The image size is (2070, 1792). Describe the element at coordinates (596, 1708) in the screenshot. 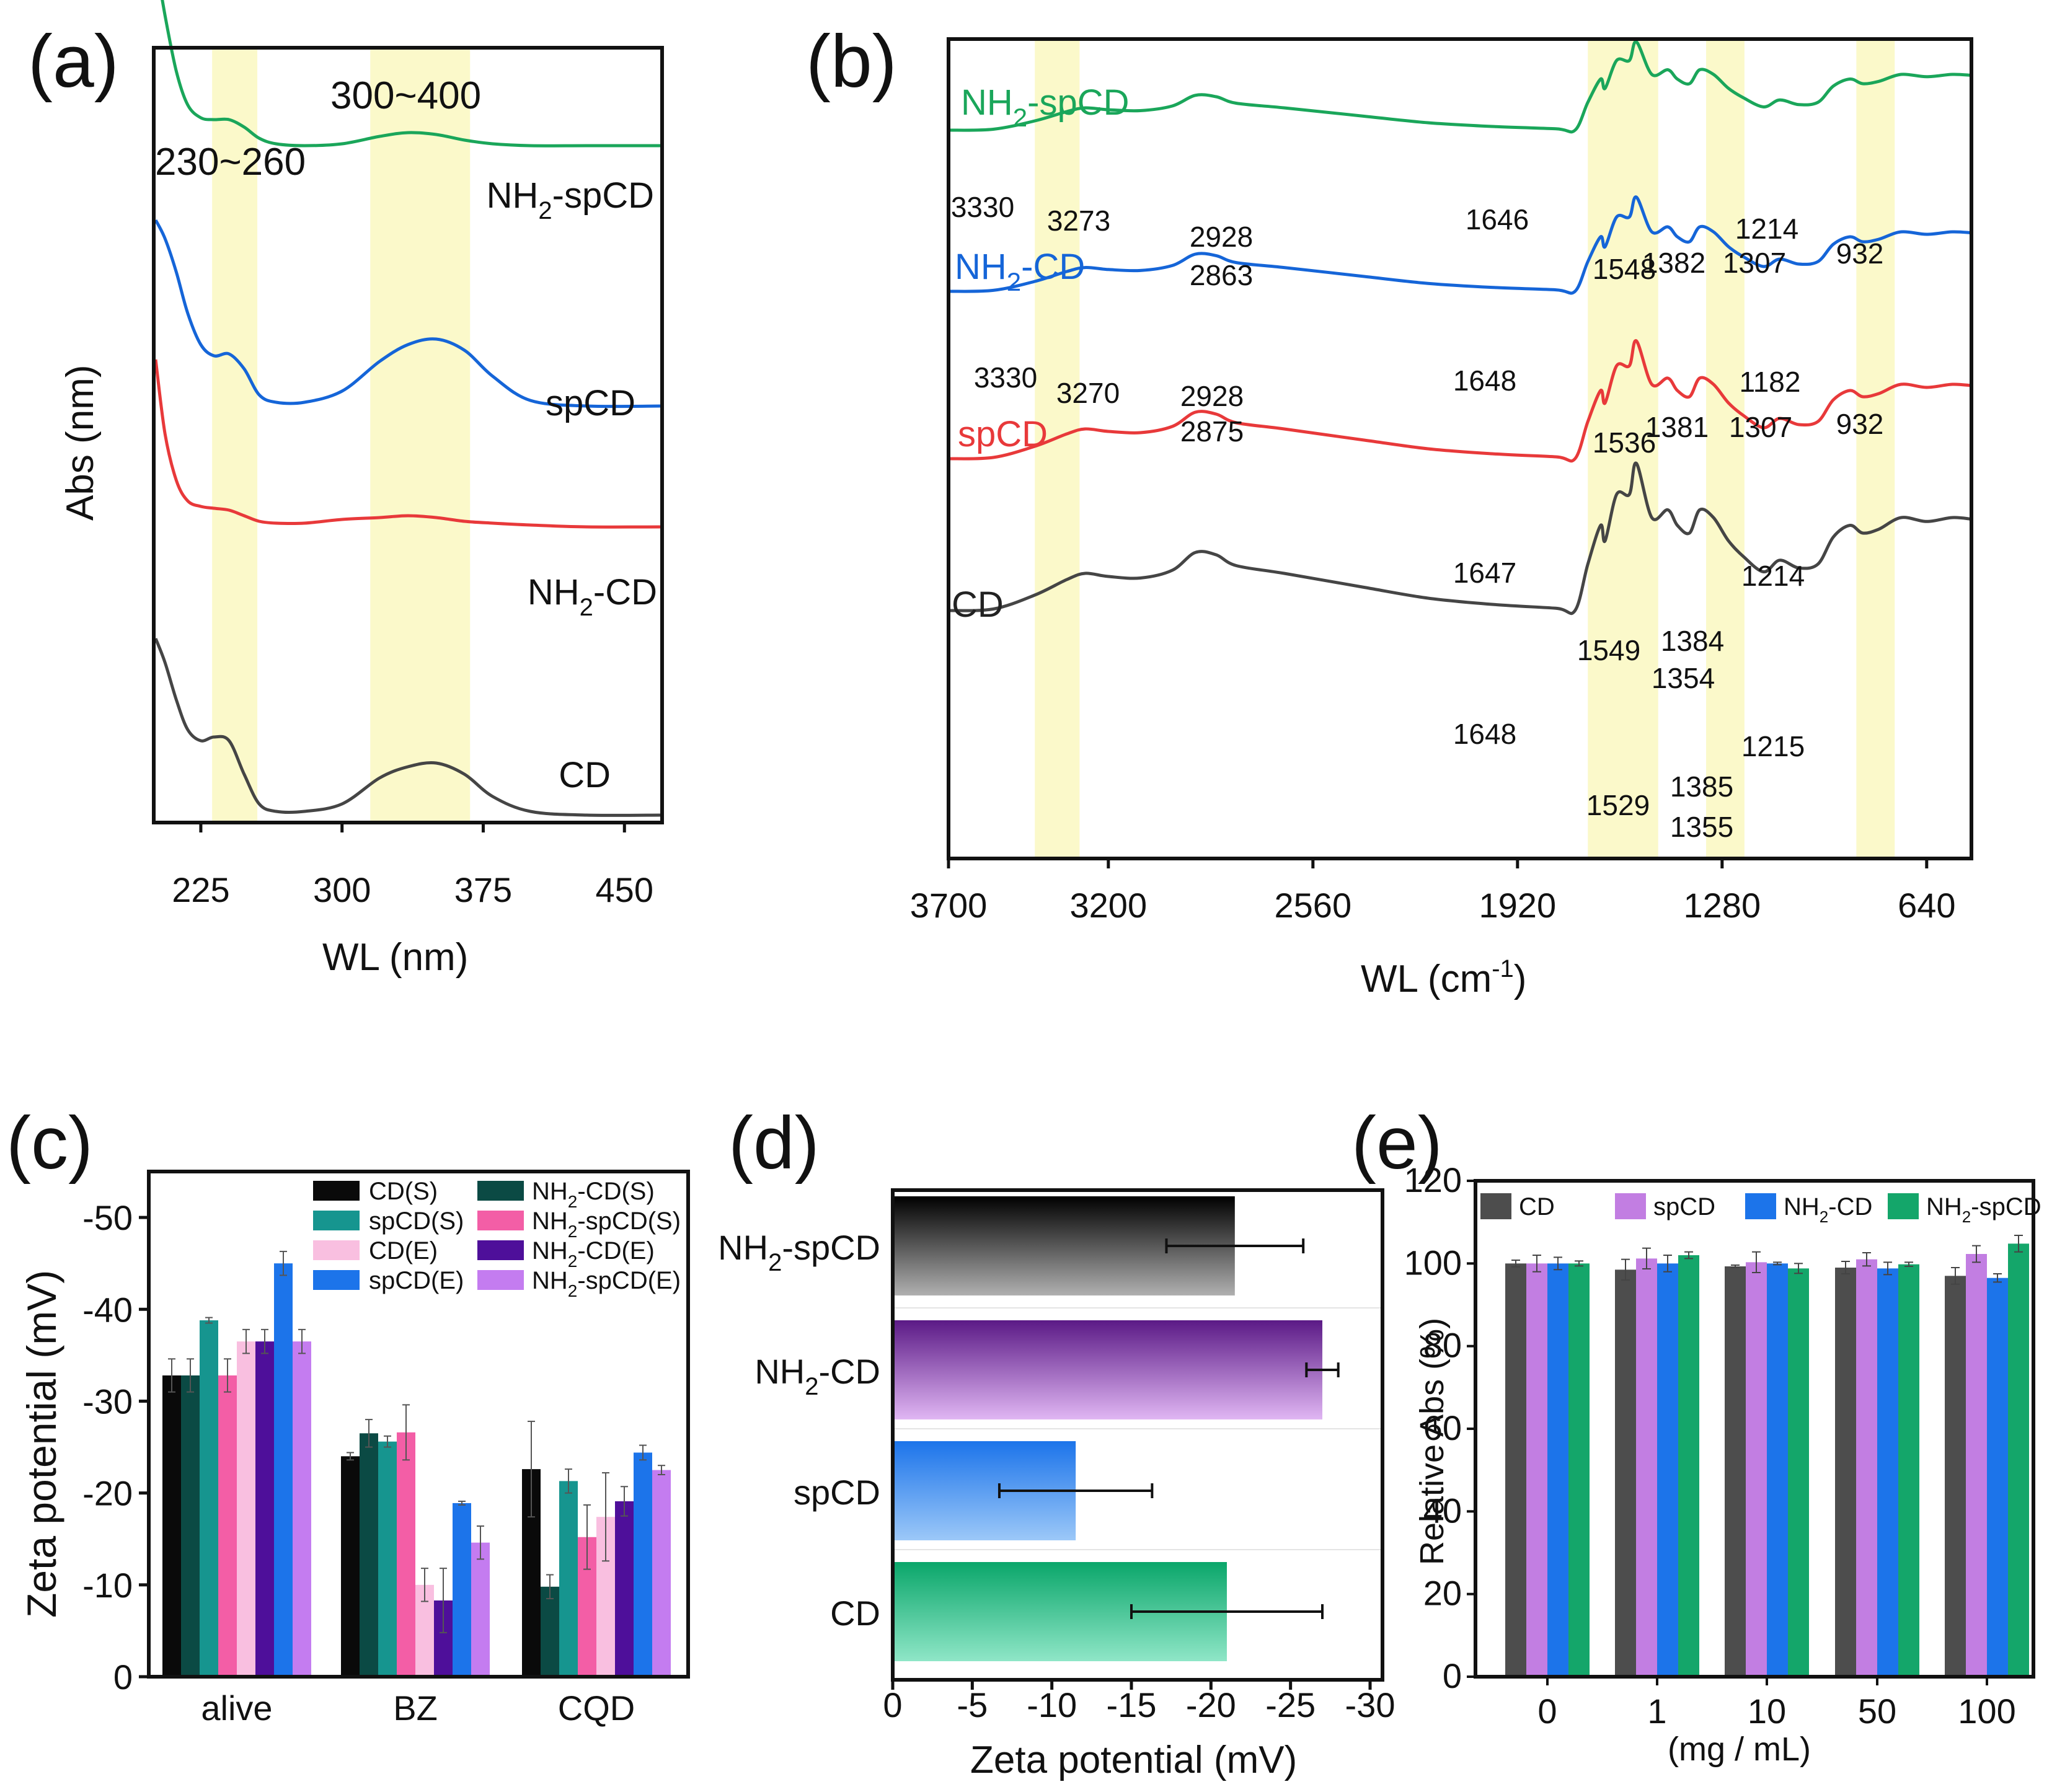

I see `panel-c-category-label: CQD` at that location.